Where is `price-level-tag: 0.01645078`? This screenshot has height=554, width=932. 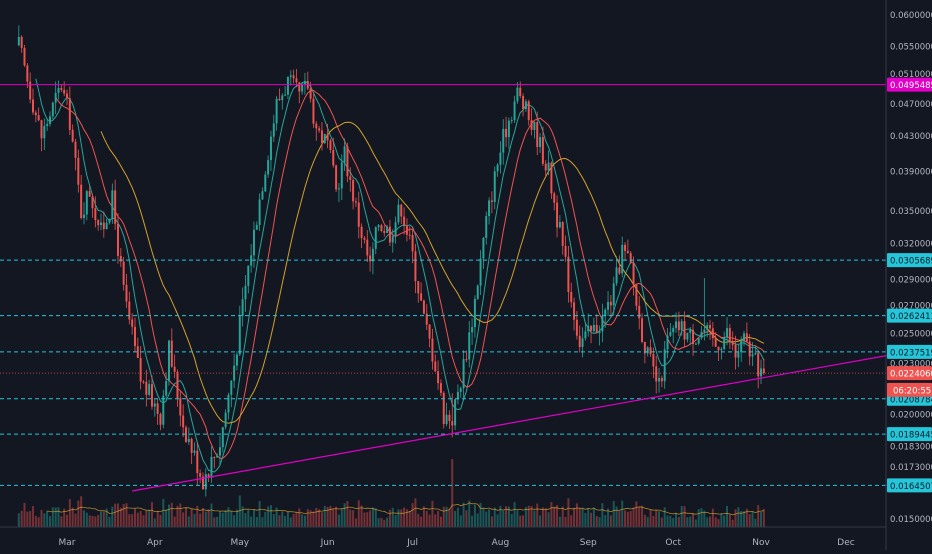
price-level-tag: 0.01645078 is located at coordinates (909, 485).